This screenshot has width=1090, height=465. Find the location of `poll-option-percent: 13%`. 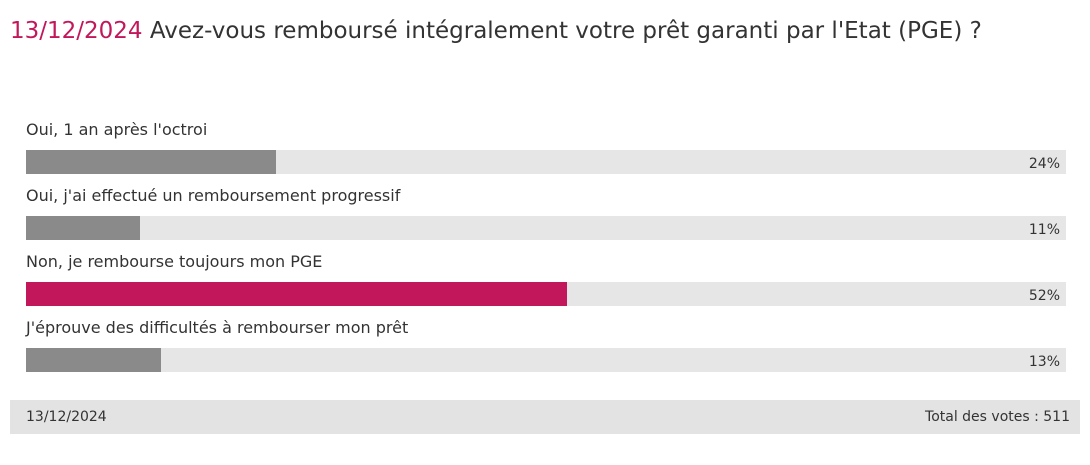

poll-option-percent: 13% is located at coordinates (1044, 362).